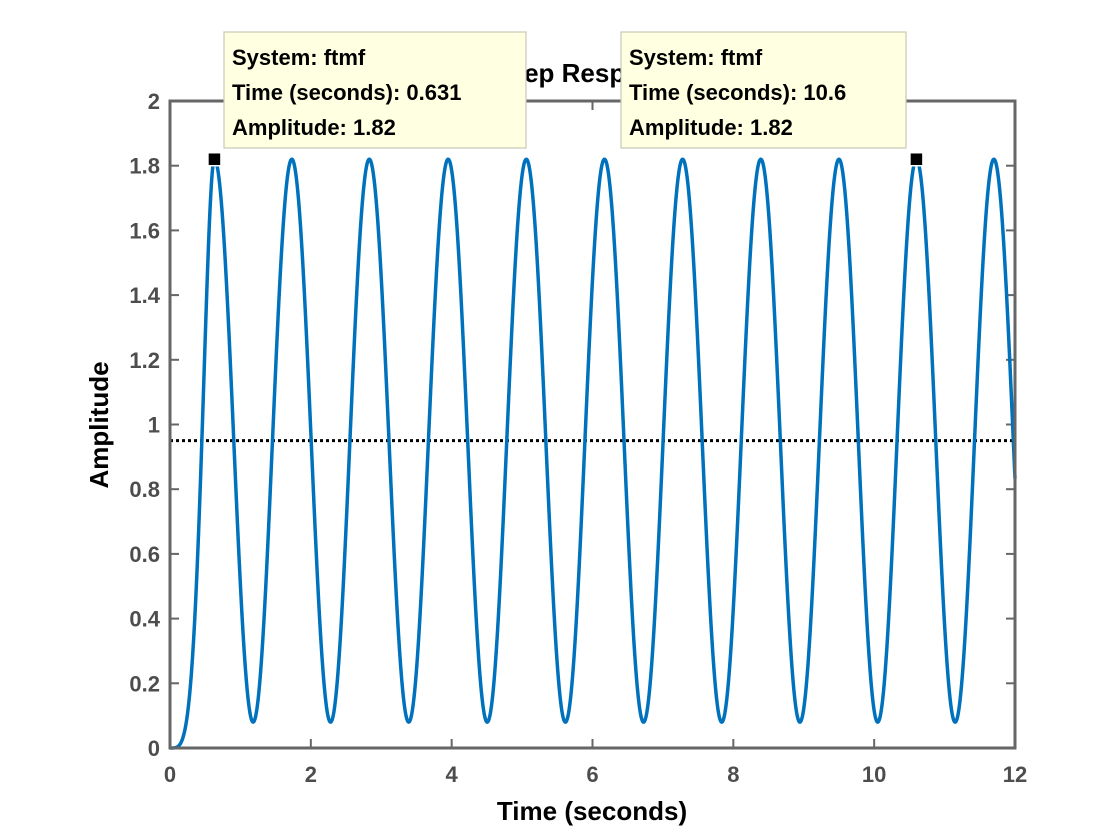 The height and width of the screenshot is (840, 1120). Describe the element at coordinates (874, 774) in the screenshot. I see `x-tick-label: 10` at that location.